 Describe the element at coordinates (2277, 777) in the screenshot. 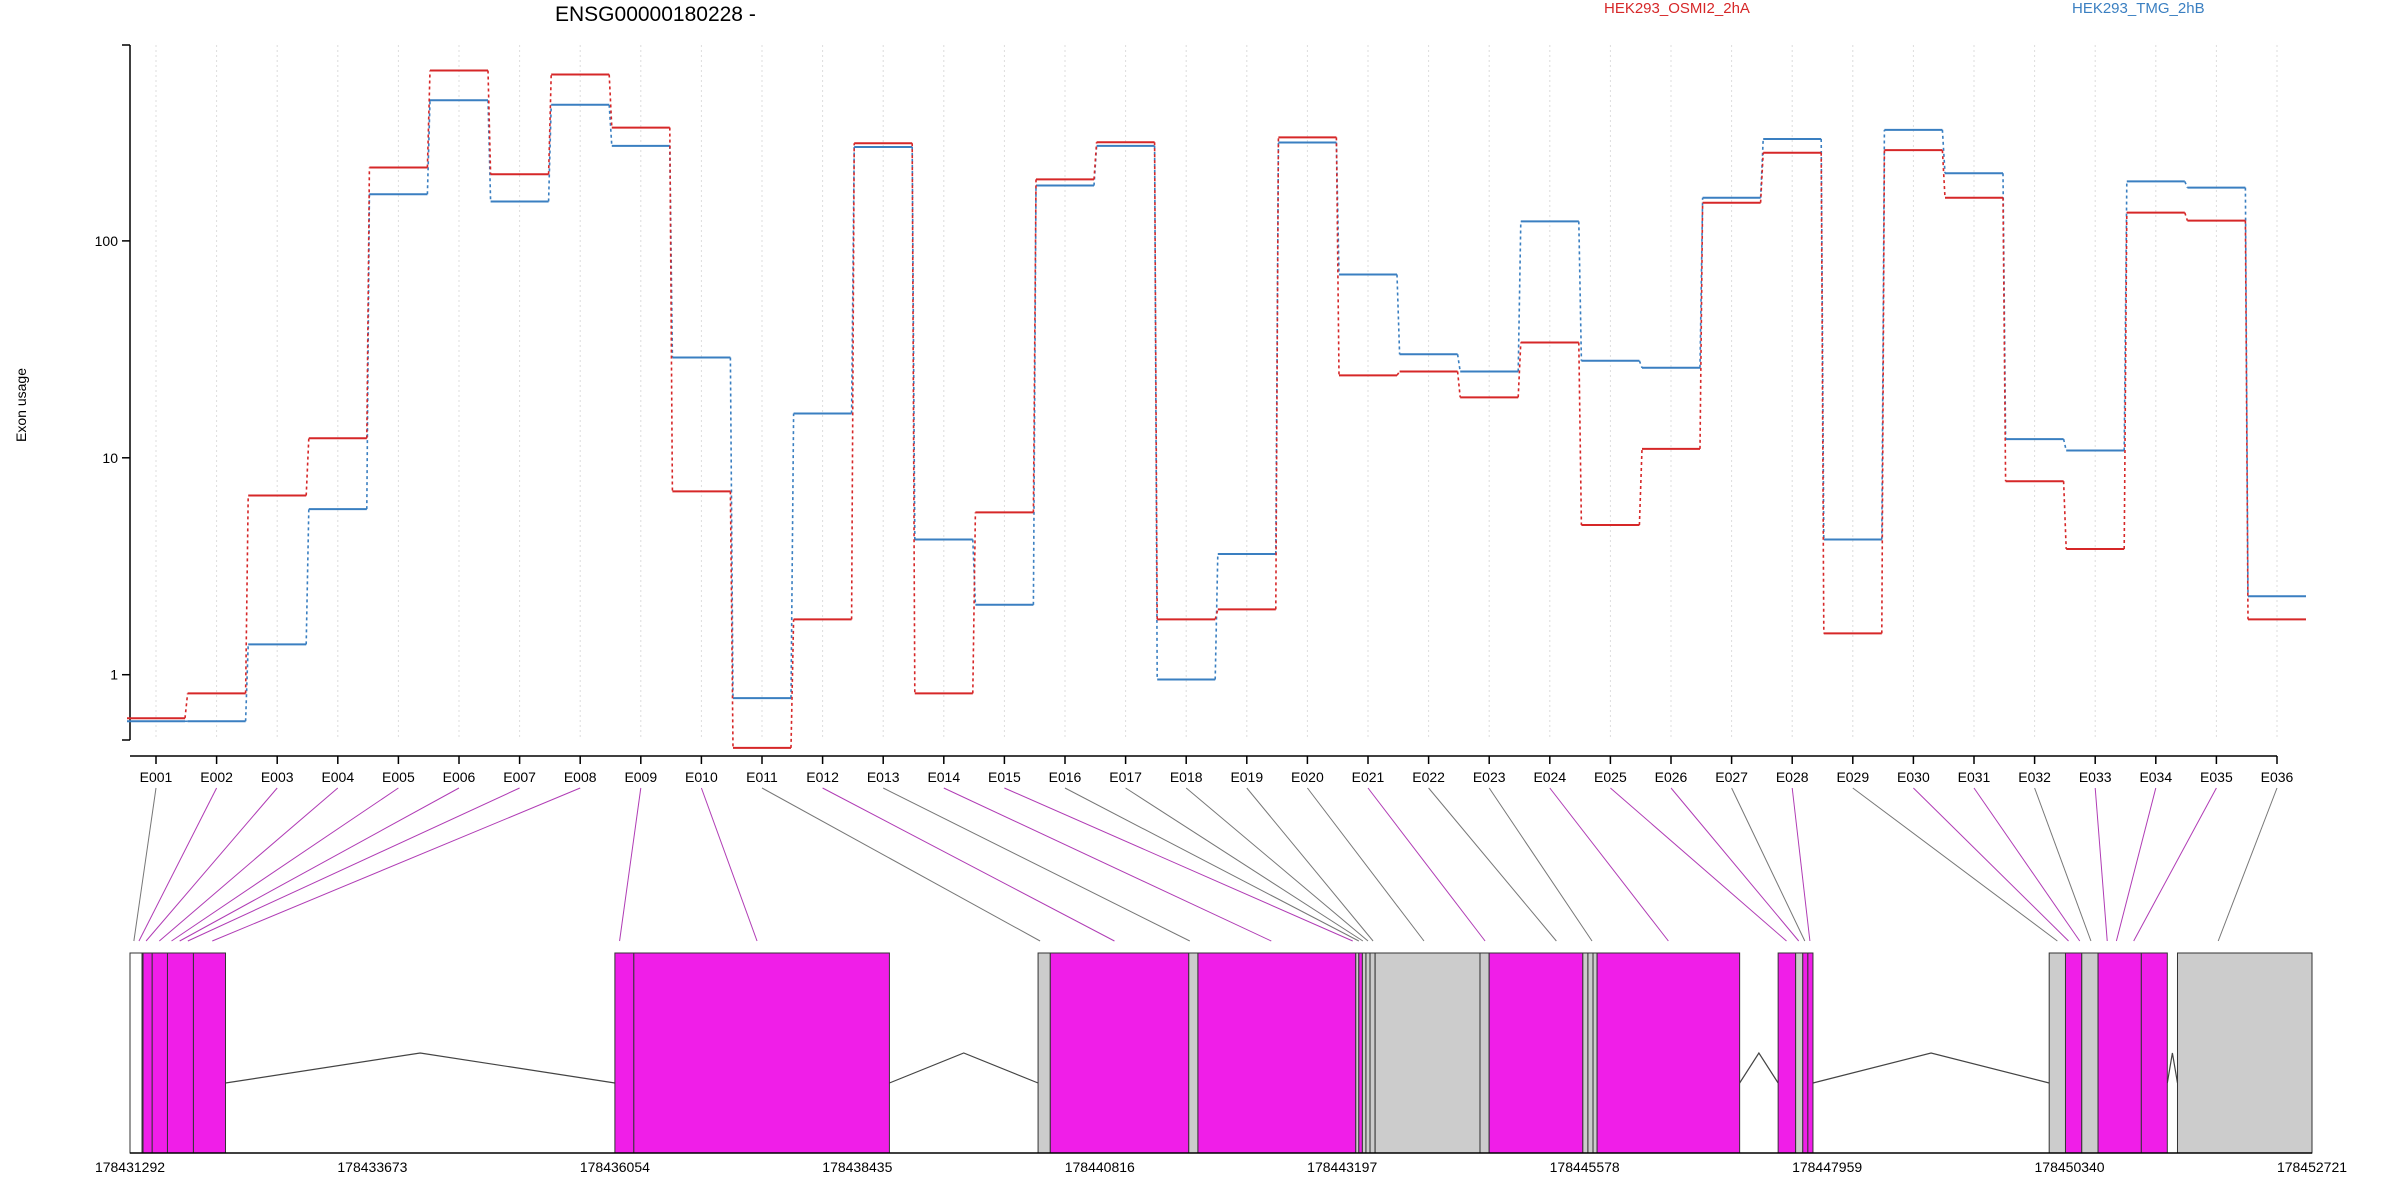

I see `x-tick-label: E036` at that location.